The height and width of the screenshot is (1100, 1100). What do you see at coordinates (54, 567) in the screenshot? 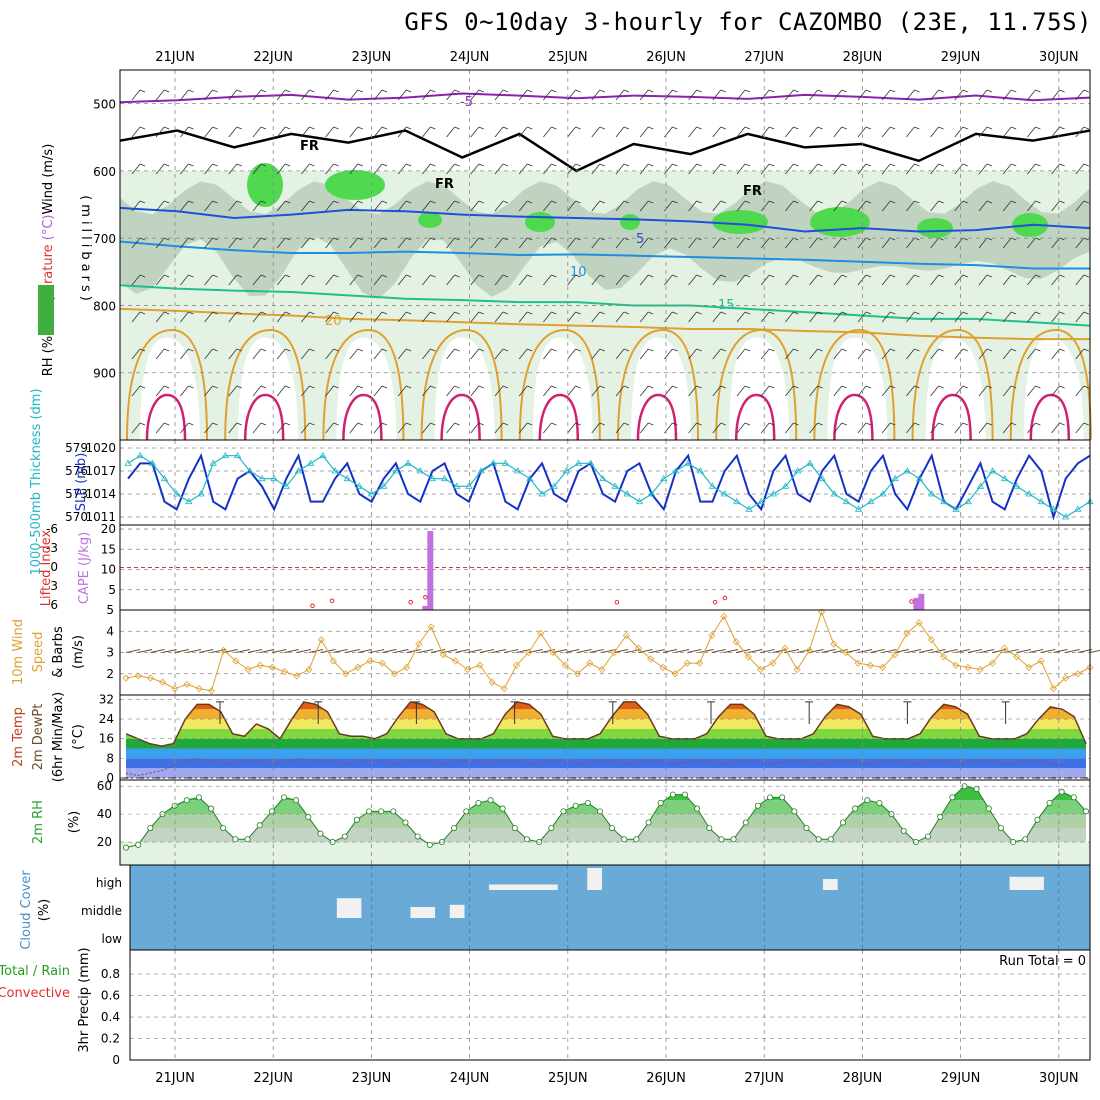
I see `left-tick-label: 0` at bounding box center [54, 567].